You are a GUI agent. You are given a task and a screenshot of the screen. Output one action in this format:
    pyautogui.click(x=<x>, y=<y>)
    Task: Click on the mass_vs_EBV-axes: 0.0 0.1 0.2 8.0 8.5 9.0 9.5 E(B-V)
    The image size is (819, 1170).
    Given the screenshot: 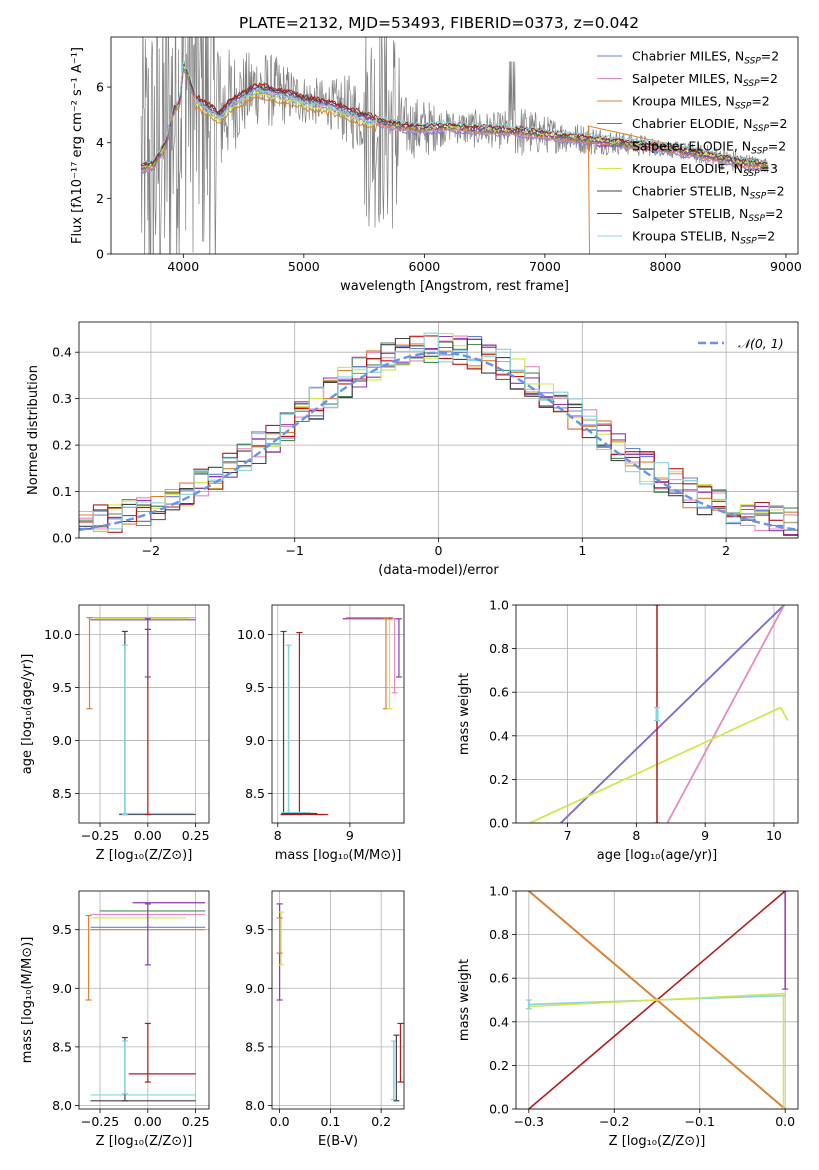 What is the action you would take?
    pyautogui.click(x=325, y=1019)
    